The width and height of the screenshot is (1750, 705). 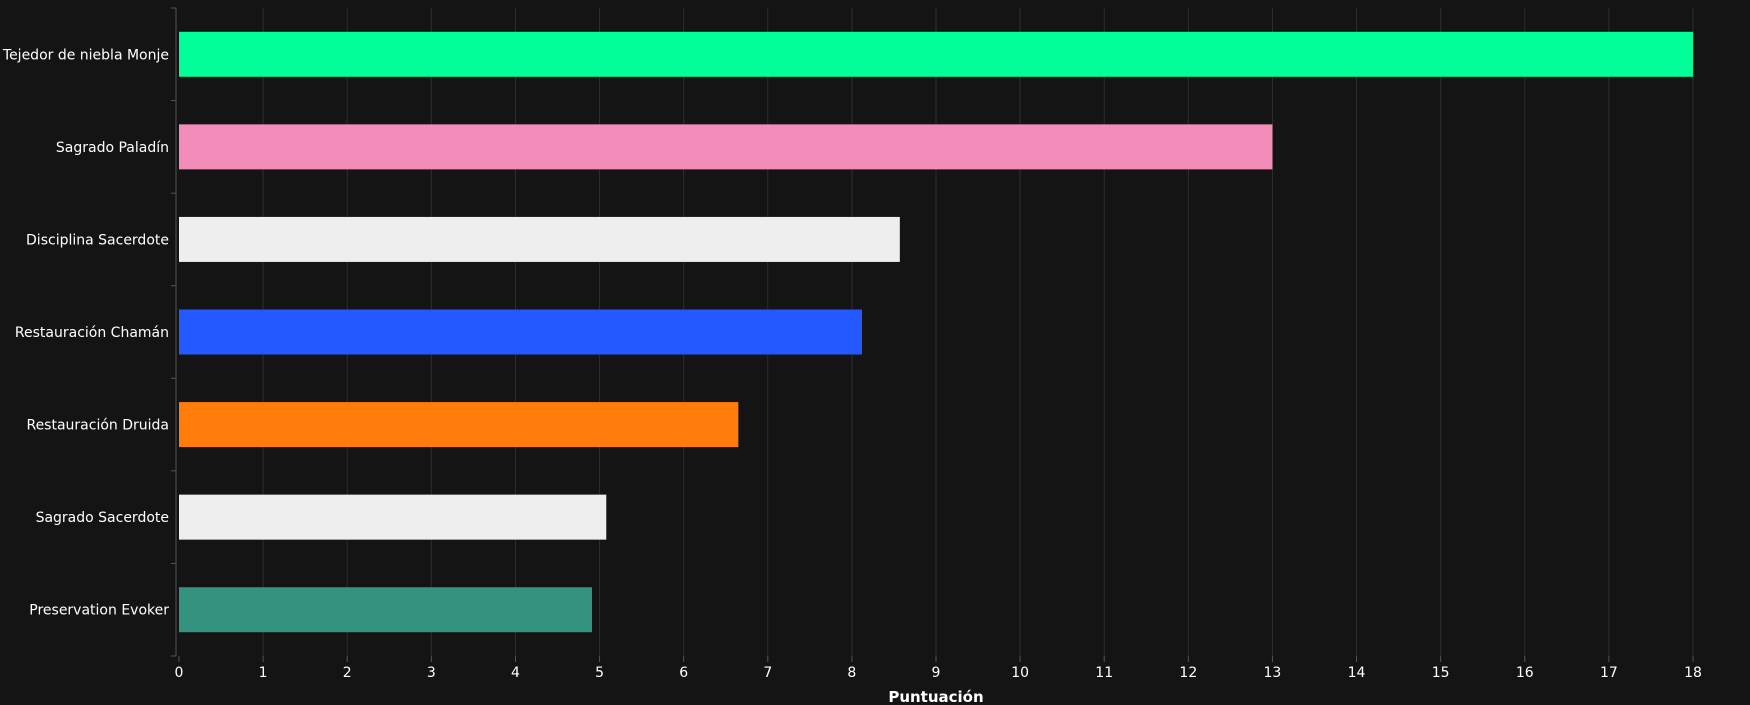 I want to click on category-label: Restauración Chamán, so click(x=92, y=333).